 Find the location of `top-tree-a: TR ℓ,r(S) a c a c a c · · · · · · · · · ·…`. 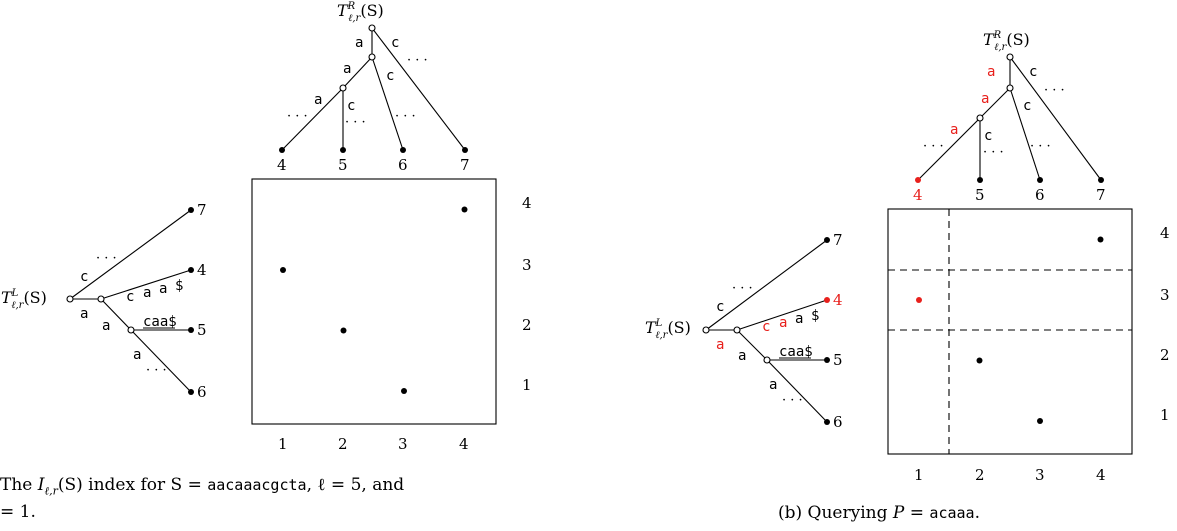

top-tree-a: TR ℓ,r(S) a c a c a c · · · · · · · · · ·… is located at coordinates (373, 87).